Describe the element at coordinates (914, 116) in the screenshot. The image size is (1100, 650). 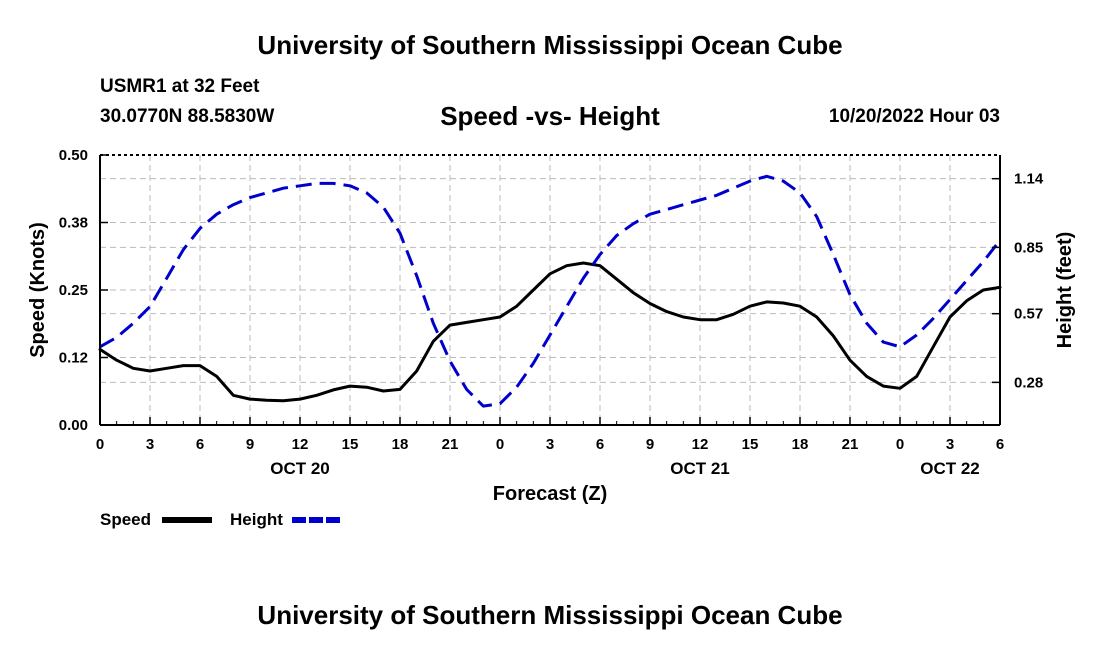
I see `forecast-datetime: 10/20/2022 Hour 03` at that location.